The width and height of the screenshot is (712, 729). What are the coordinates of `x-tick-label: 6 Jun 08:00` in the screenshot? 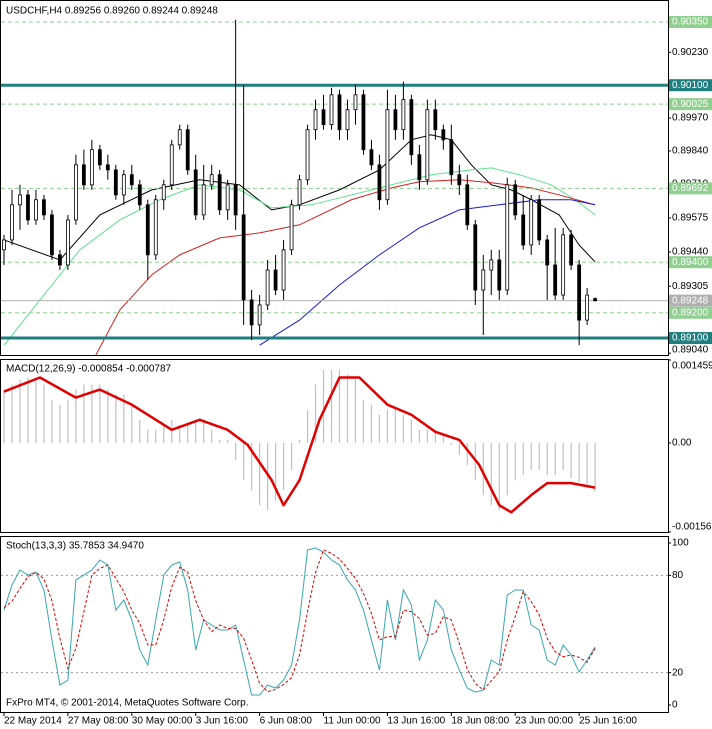 It's located at (286, 721).